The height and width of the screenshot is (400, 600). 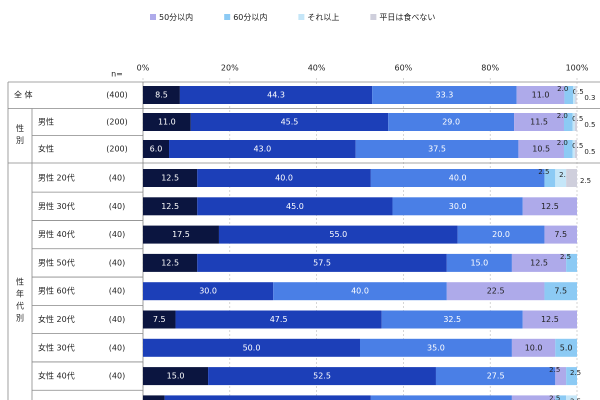 What do you see at coordinates (407, 17) in the screenshot?
I see `legend-label: 平日は食べない` at bounding box center [407, 17].